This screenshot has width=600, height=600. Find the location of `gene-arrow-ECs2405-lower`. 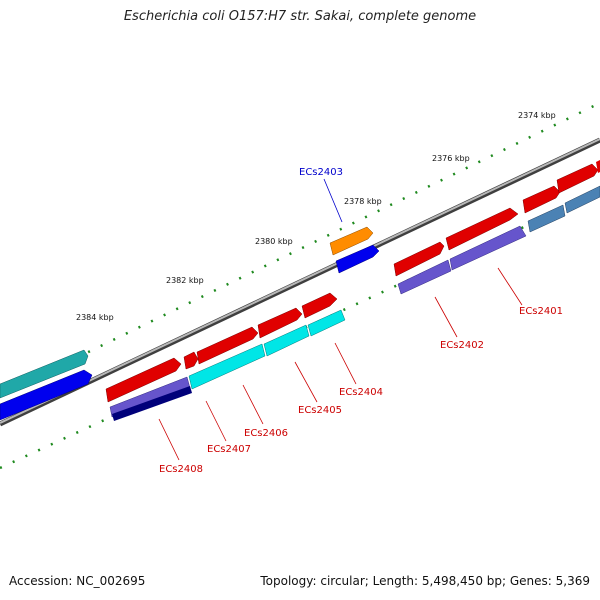

gene-arrow-ECs2405-lower is located at coordinates (286, 340).